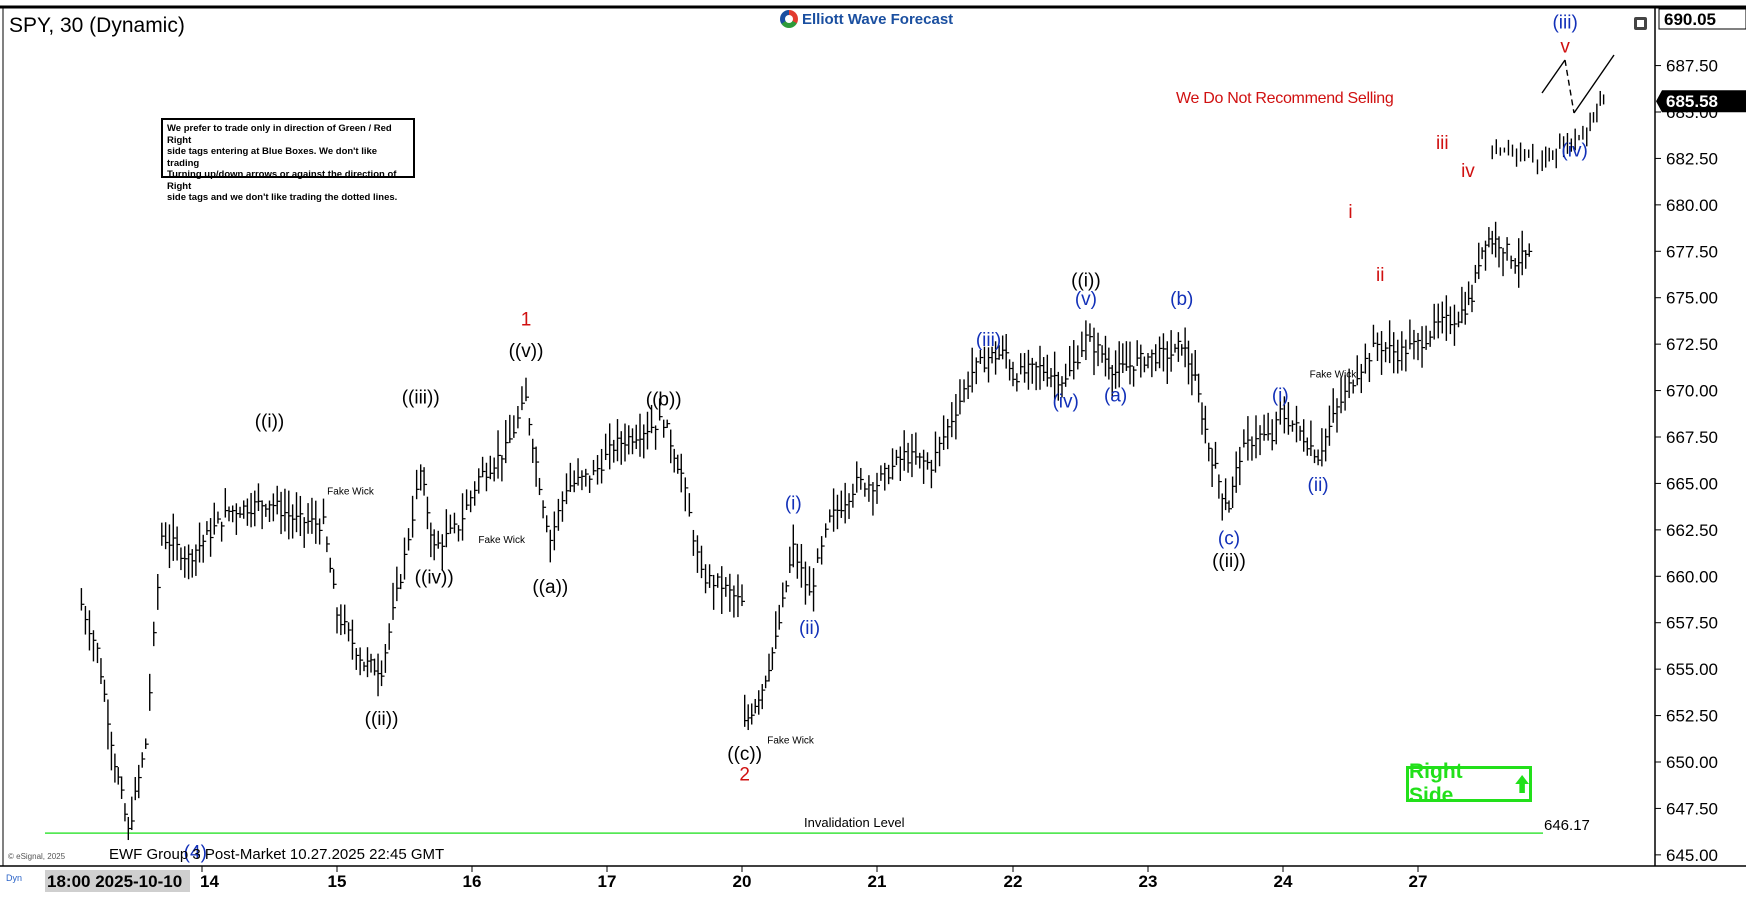  What do you see at coordinates (1418, 881) in the screenshot?
I see `x-tick-label: 27` at bounding box center [1418, 881].